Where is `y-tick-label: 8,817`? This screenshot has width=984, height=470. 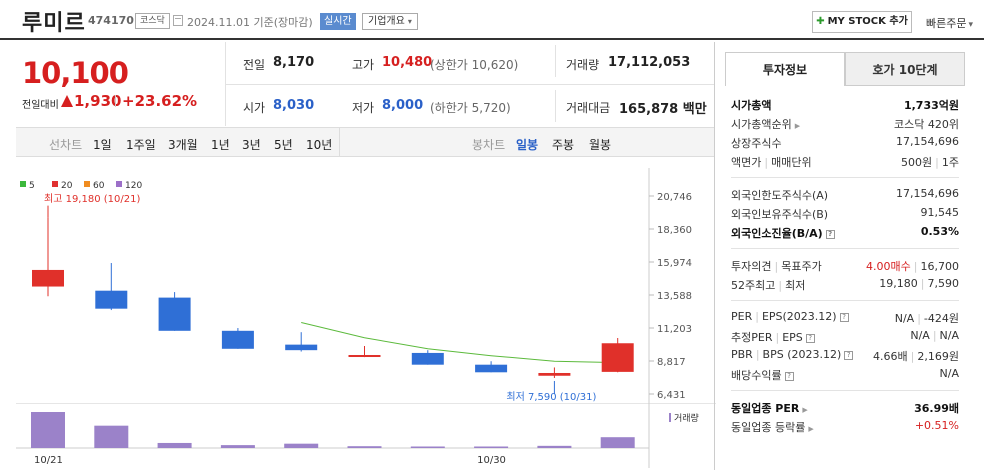 y-tick-label: 8,817 is located at coordinates (671, 362).